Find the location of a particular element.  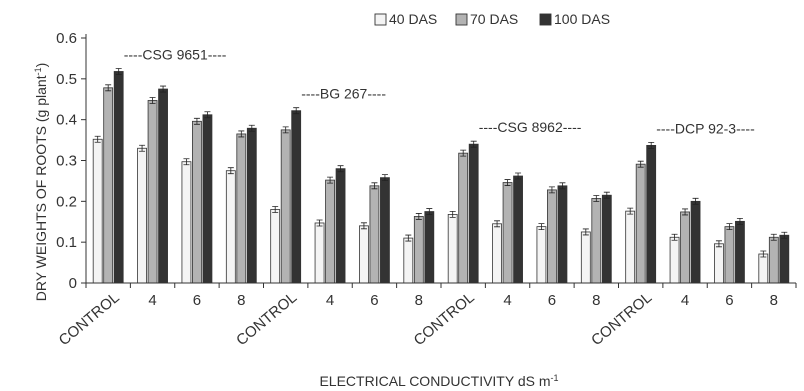

legend-label: 70 DAS is located at coordinates (494, 19).